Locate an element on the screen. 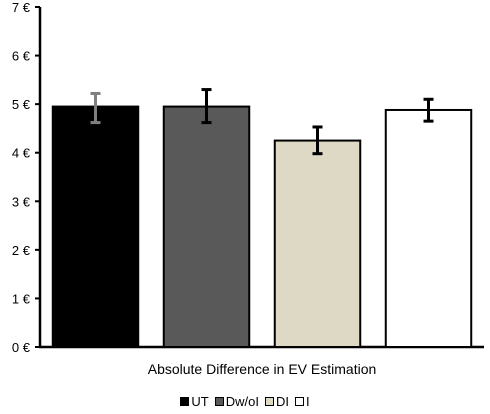 The height and width of the screenshot is (414, 490). bar-ut is located at coordinates (95, 226).